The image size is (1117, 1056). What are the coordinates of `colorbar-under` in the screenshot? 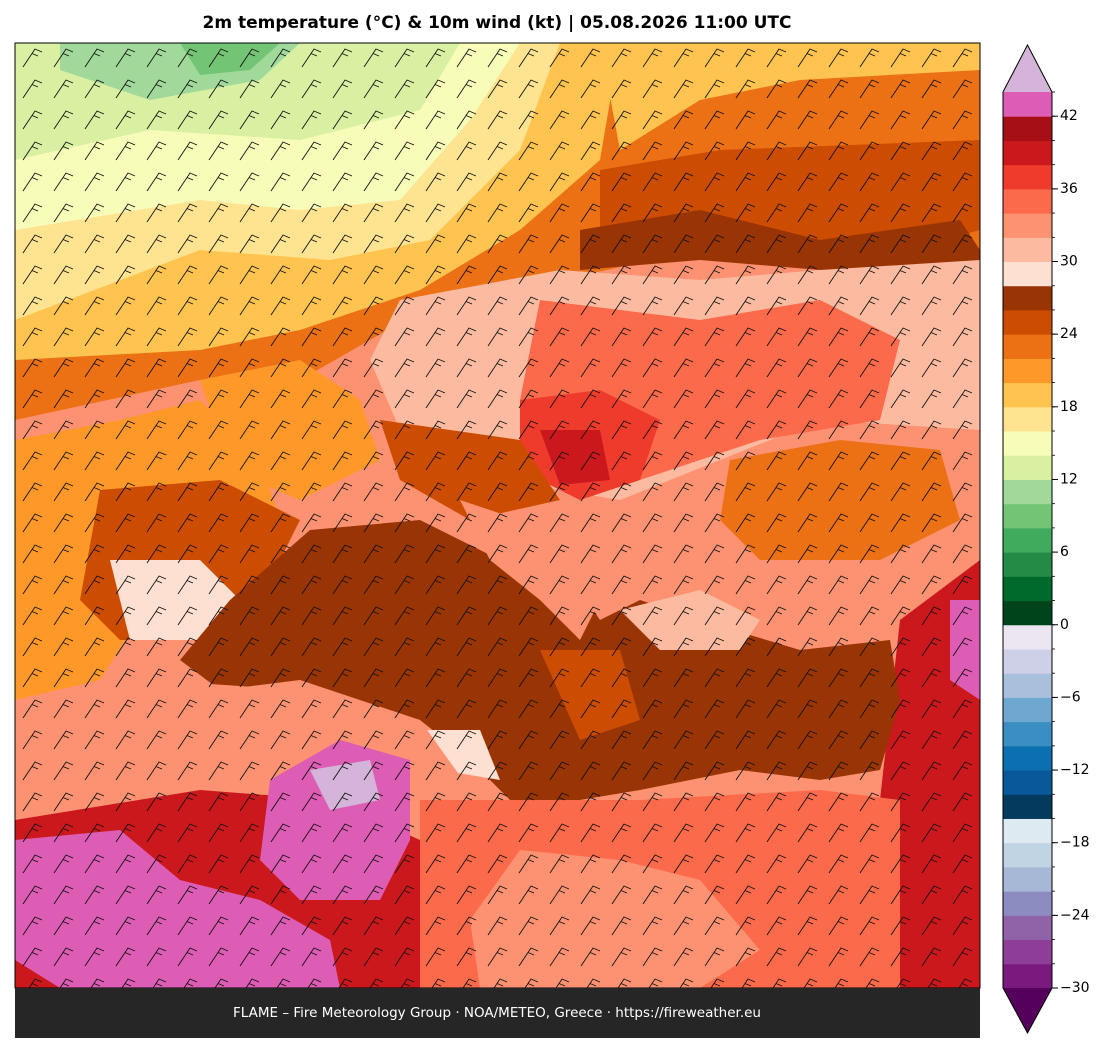 It's located at (1027, 1010).